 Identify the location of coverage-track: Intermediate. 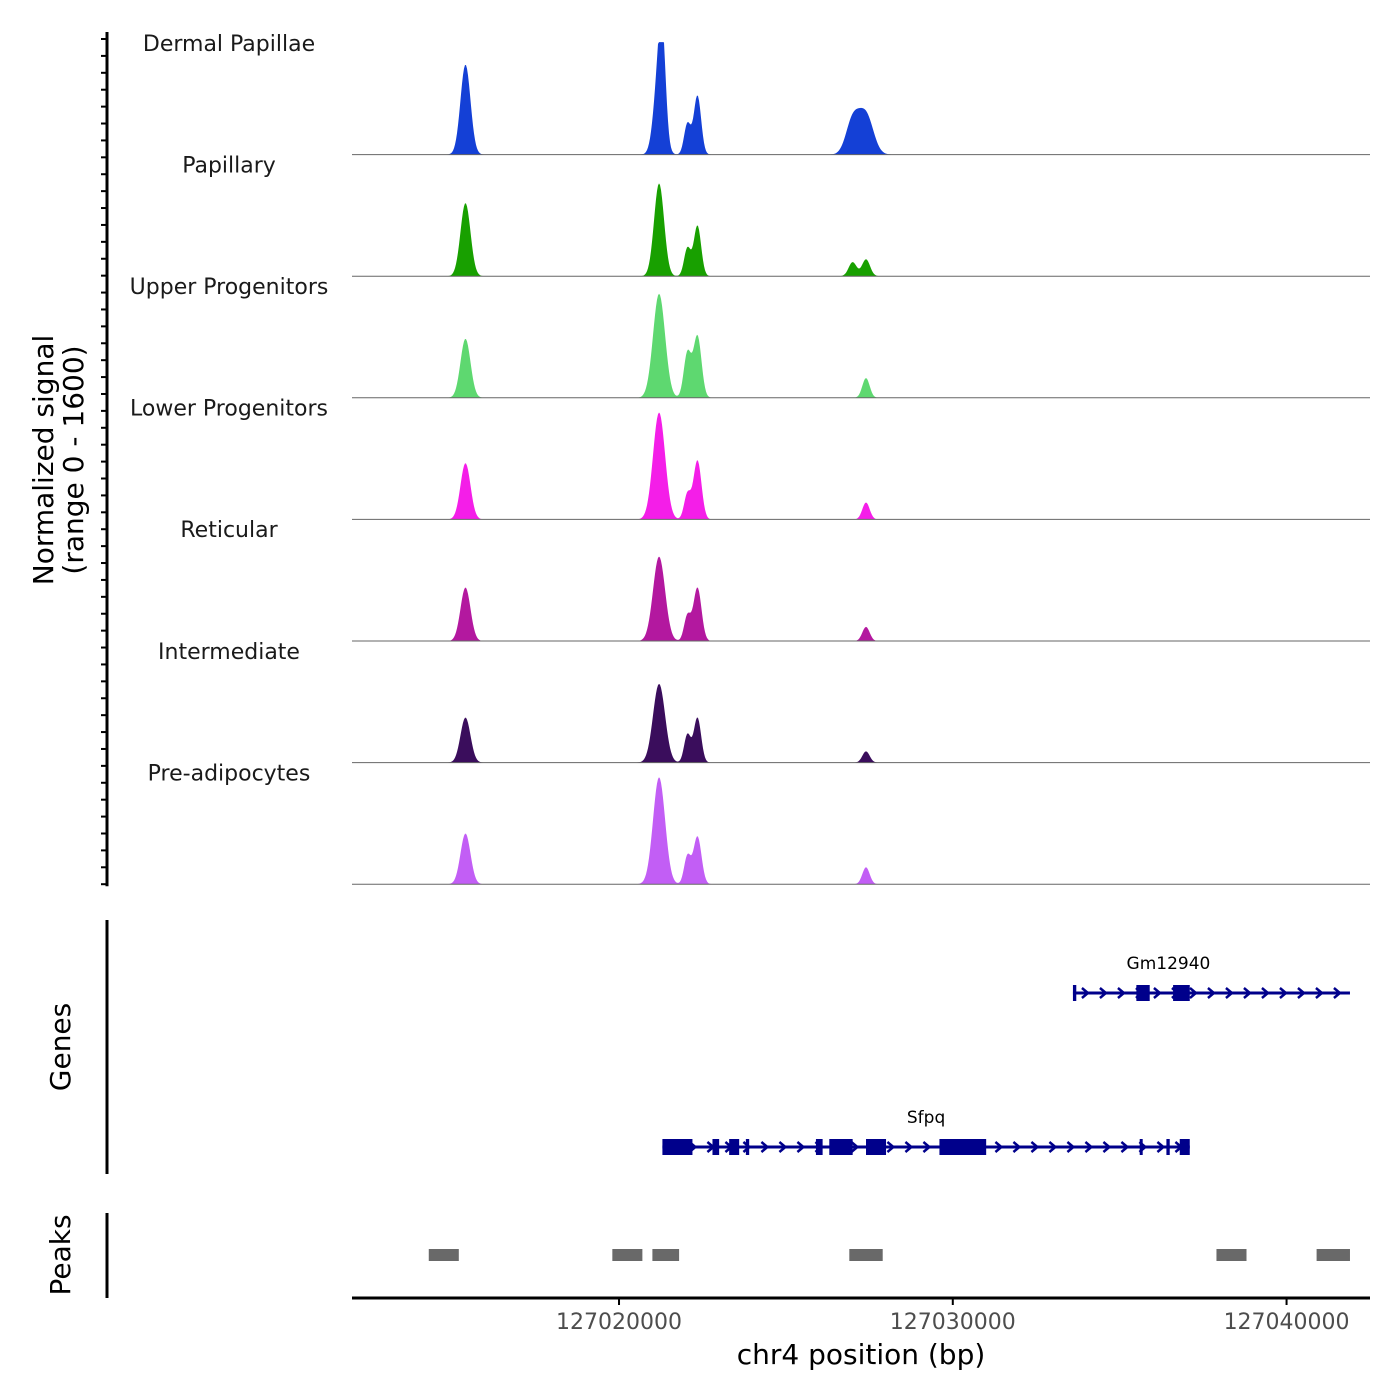
(764, 702).